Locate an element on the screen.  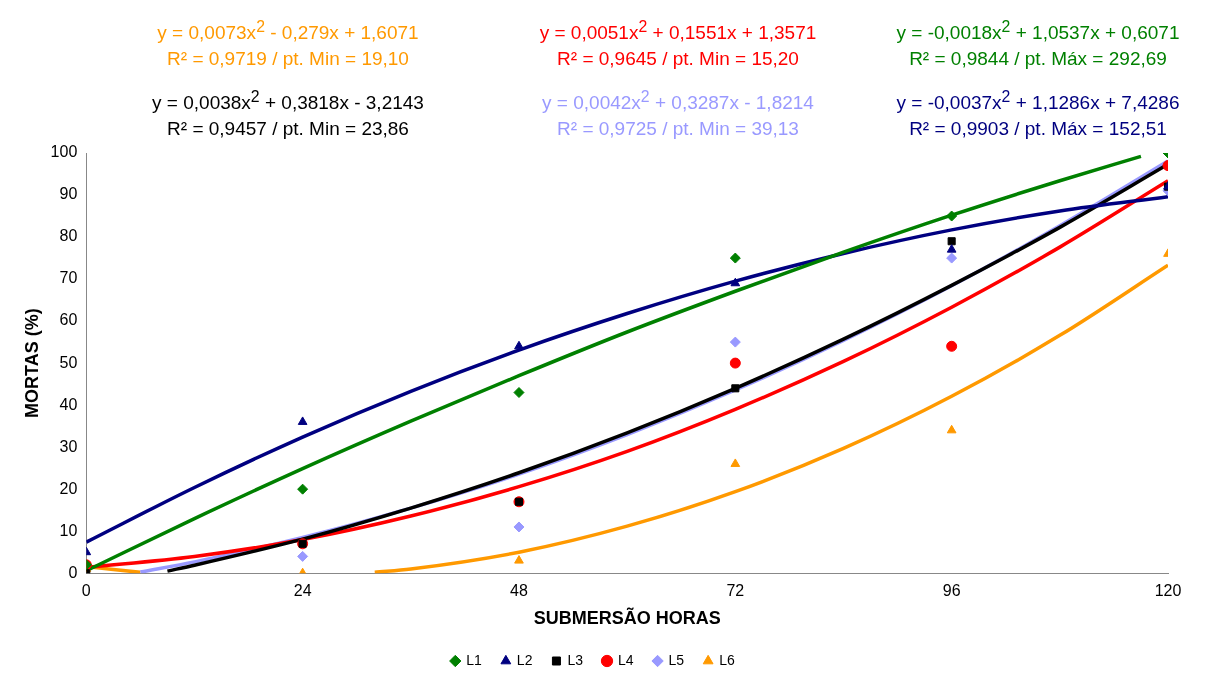
y-tick-label: 50 is located at coordinates (68, 362).